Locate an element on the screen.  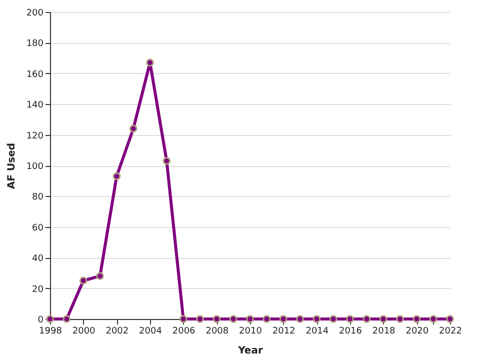
y-tick-label: 120 is located at coordinates (35, 136).